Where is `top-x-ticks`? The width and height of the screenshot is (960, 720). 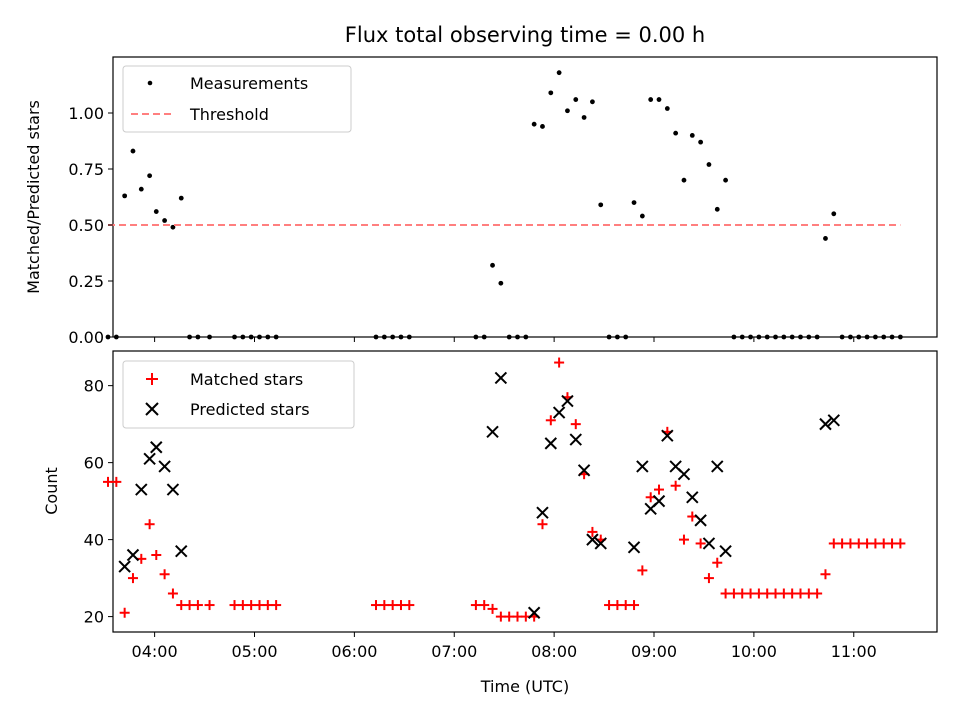 top-x-ticks is located at coordinates (504, 339).